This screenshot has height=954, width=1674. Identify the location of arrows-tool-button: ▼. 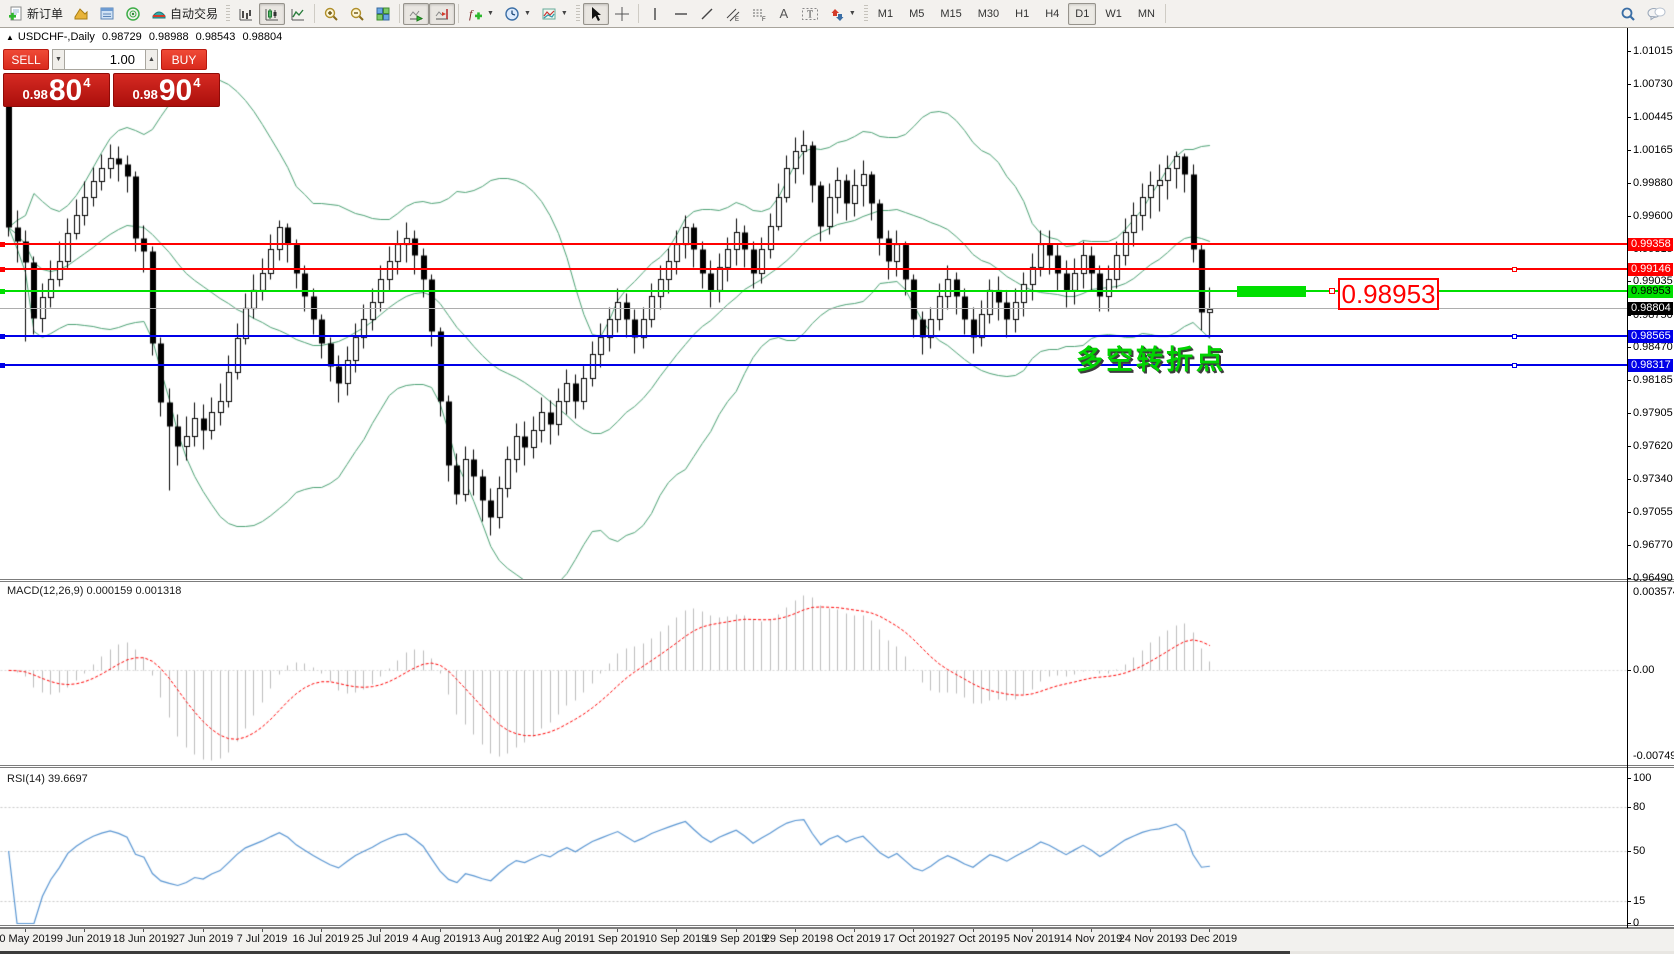
(842, 14).